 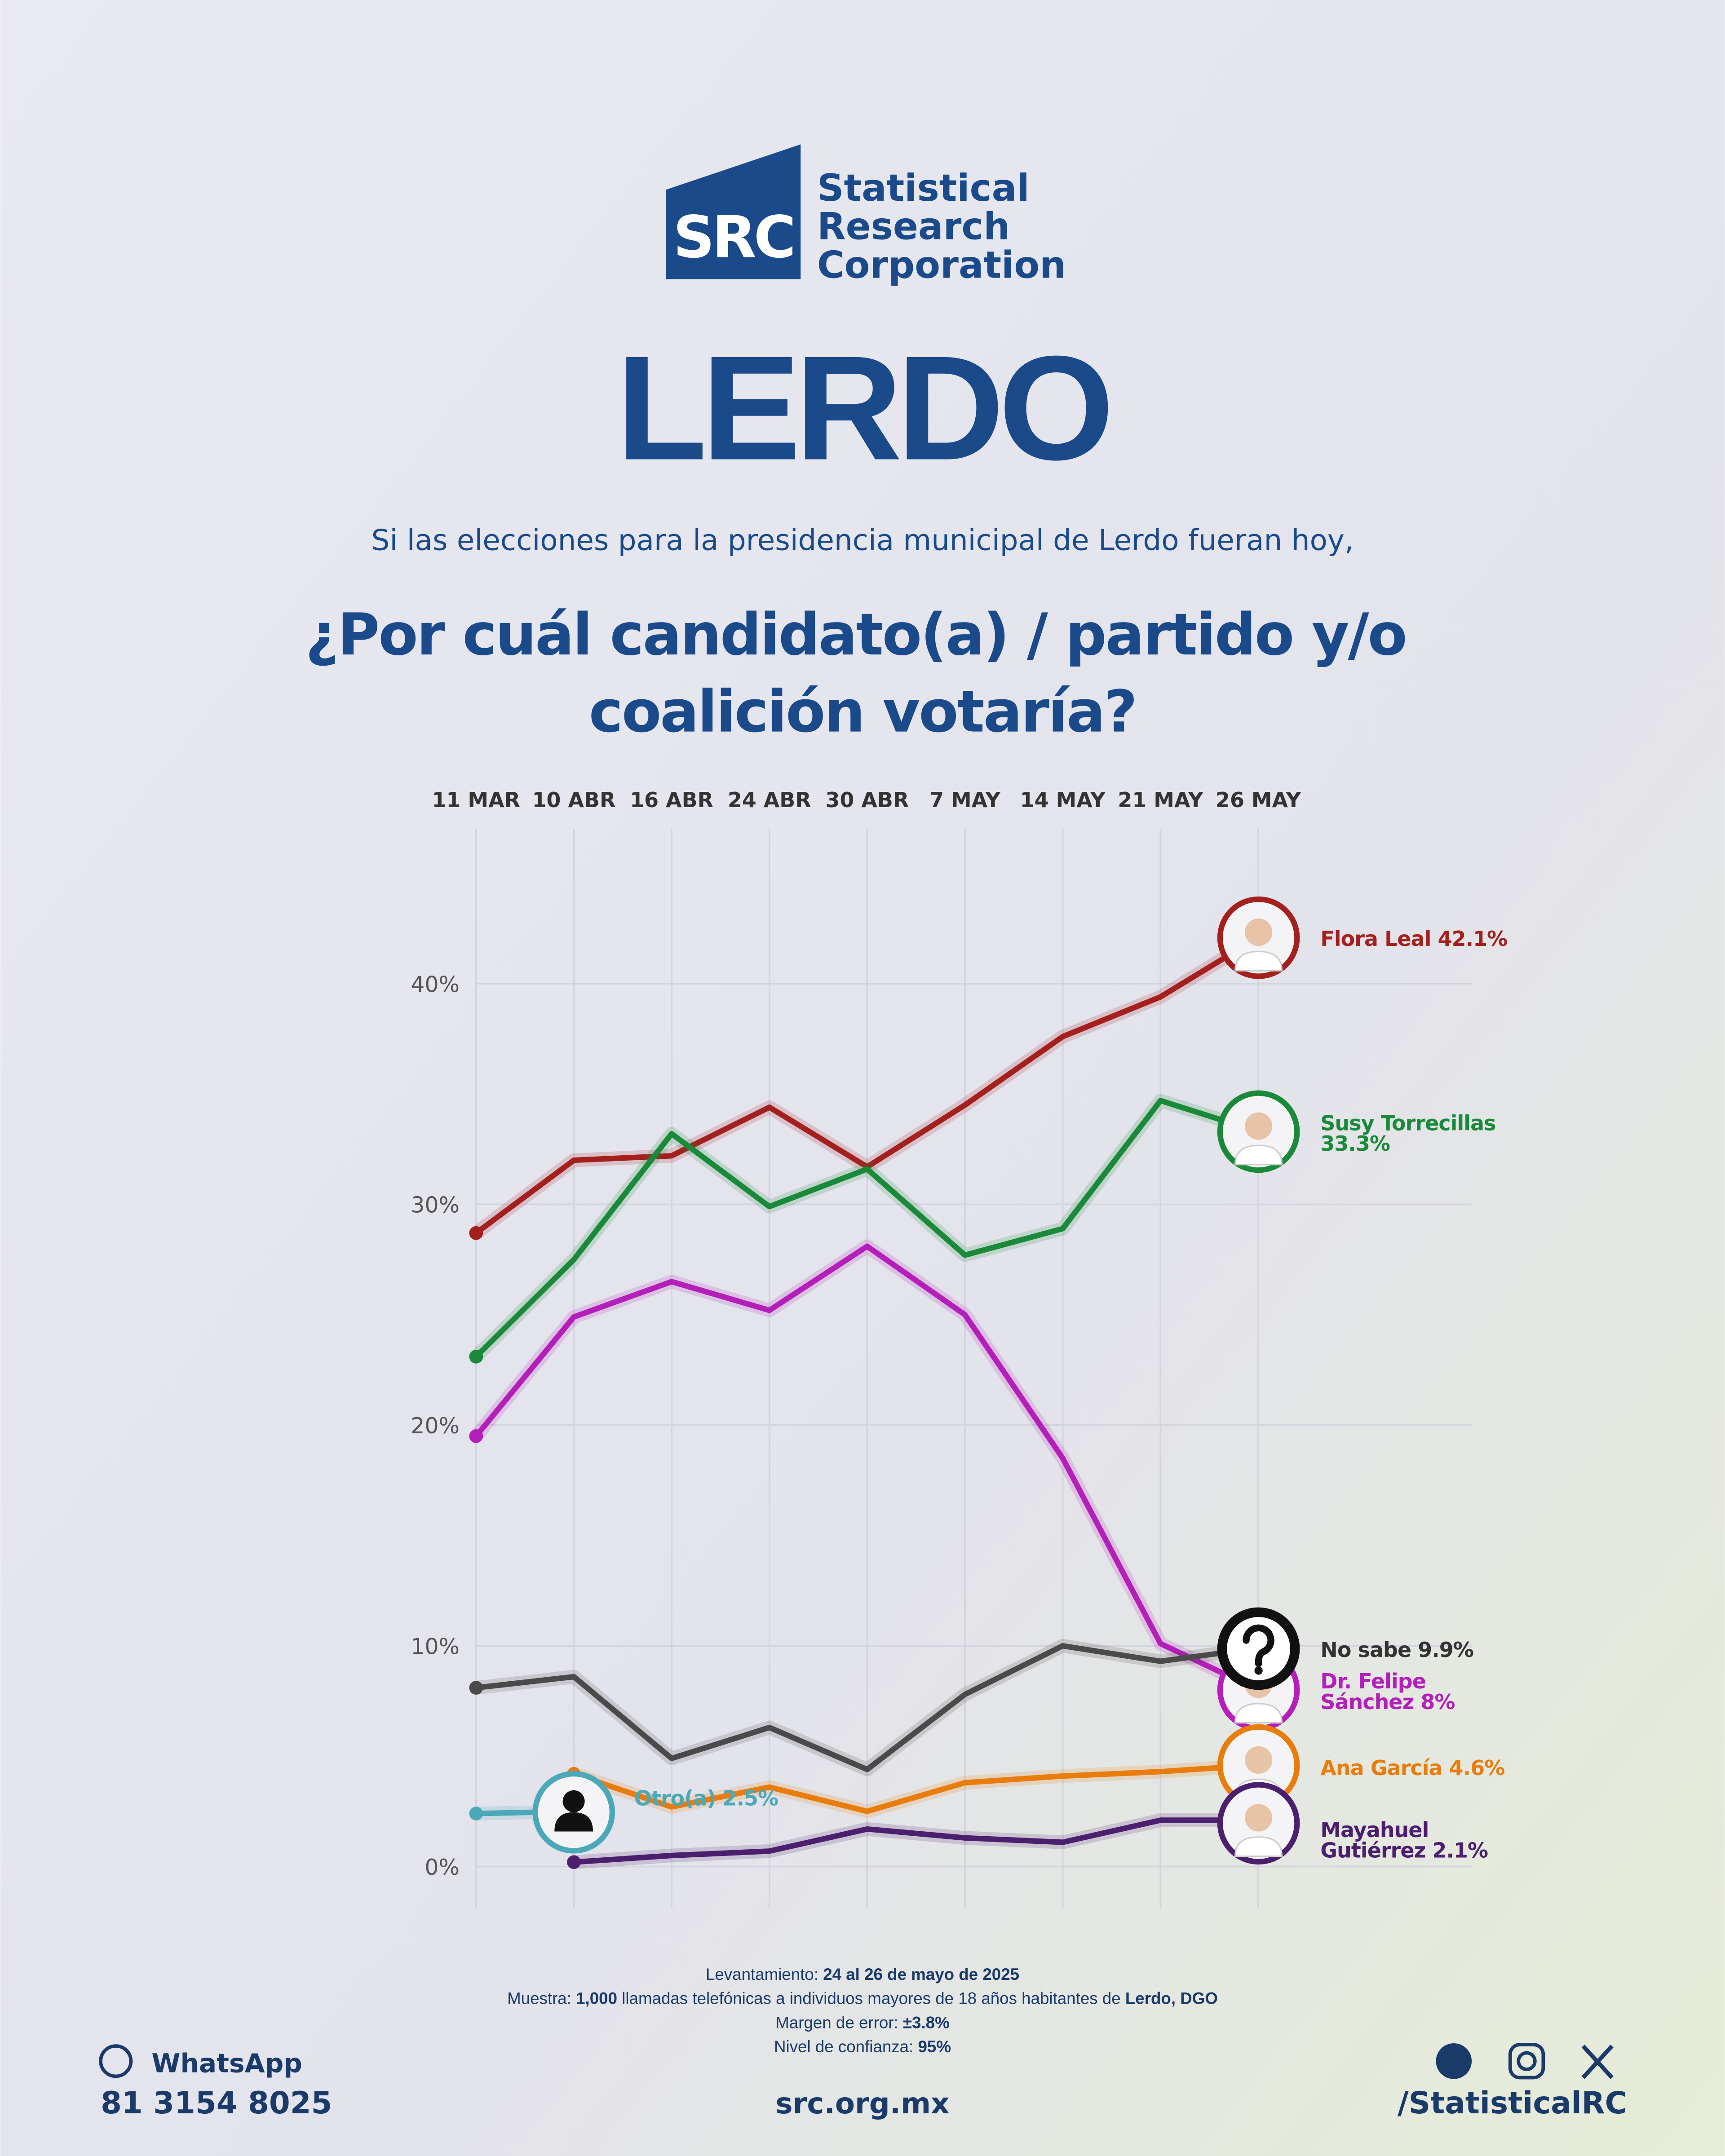 What do you see at coordinates (839, 2023) in the screenshot?
I see `note-part: Margen de error:` at bounding box center [839, 2023].